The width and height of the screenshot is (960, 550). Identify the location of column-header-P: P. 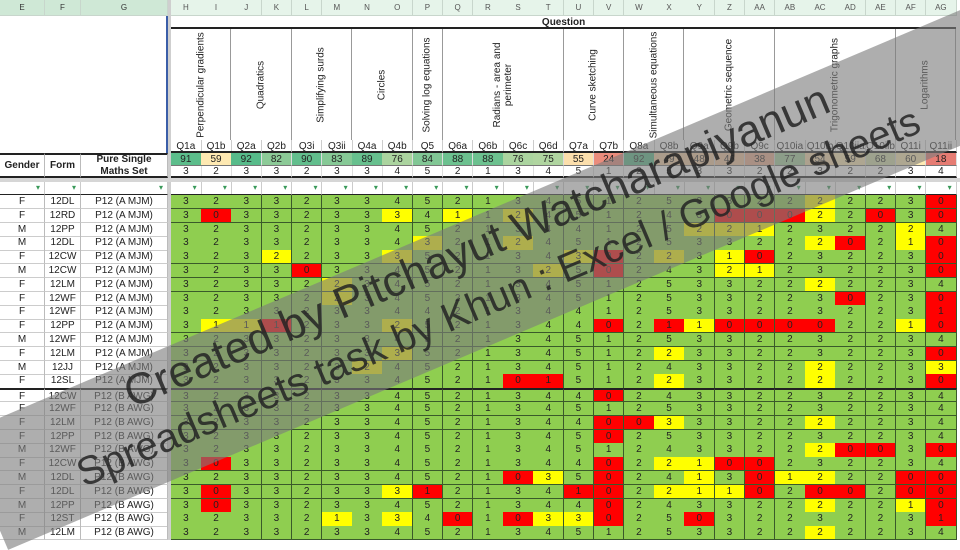
(428, 8).